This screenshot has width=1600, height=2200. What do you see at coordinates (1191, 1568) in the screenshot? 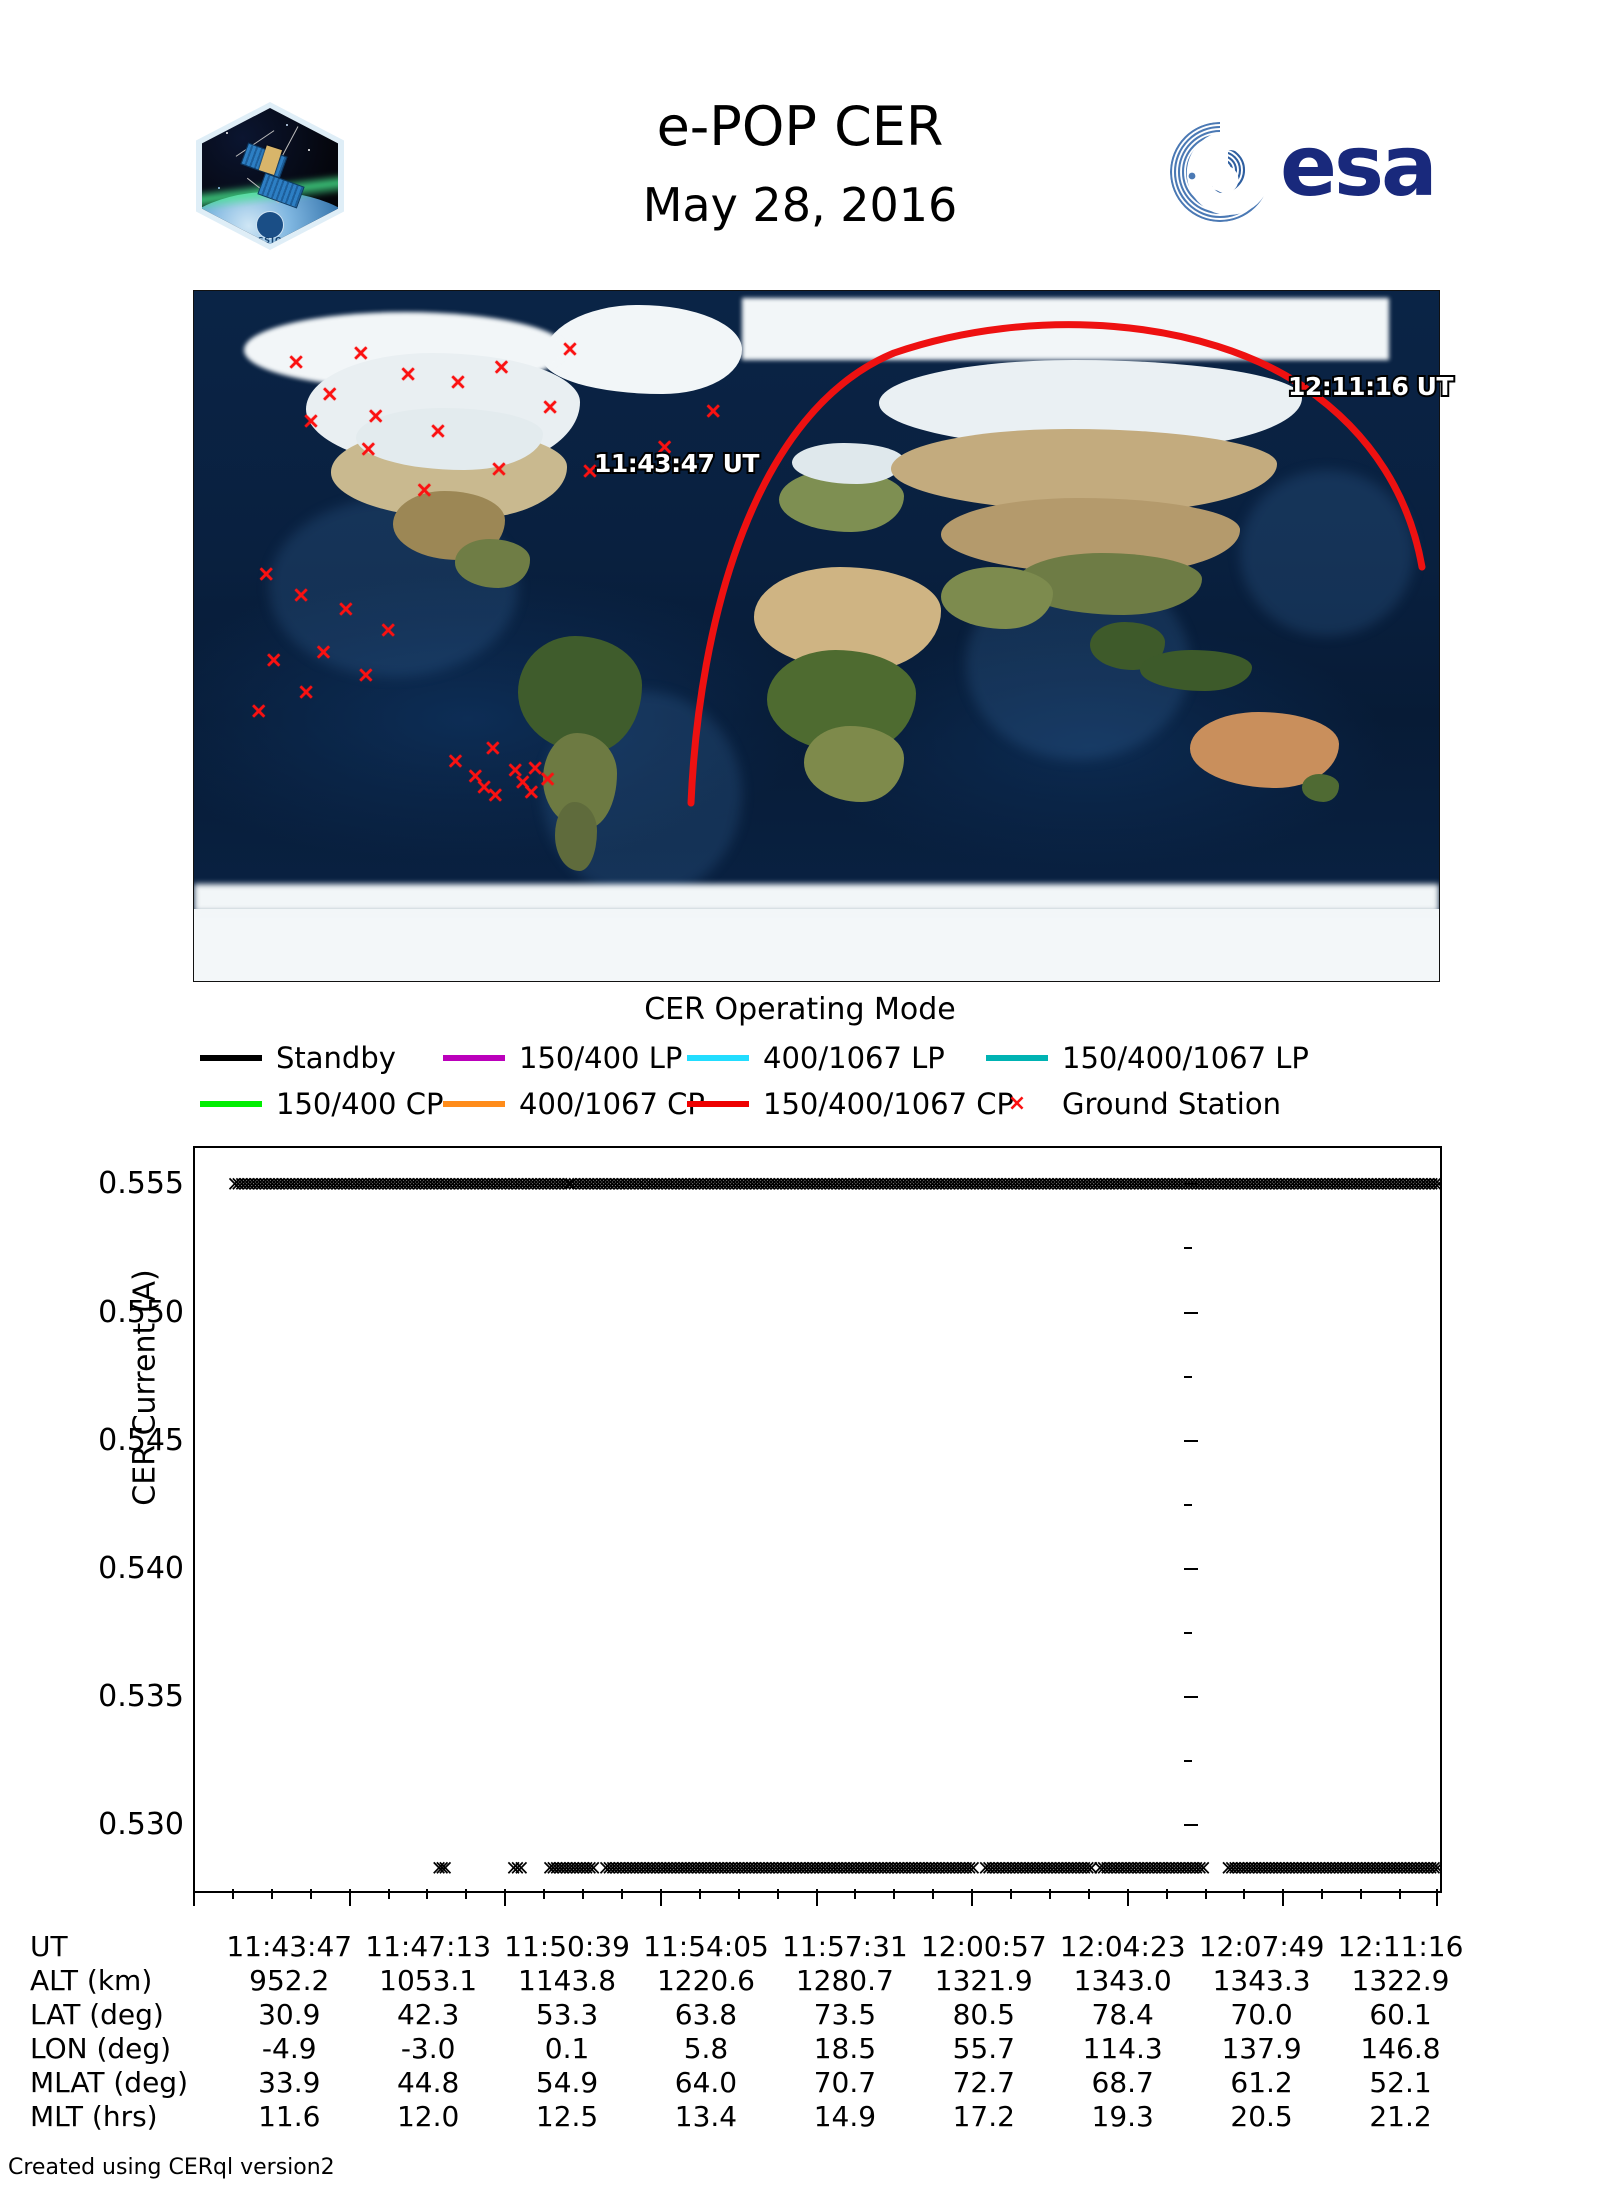
I see `y-axis-tick` at bounding box center [1191, 1568].